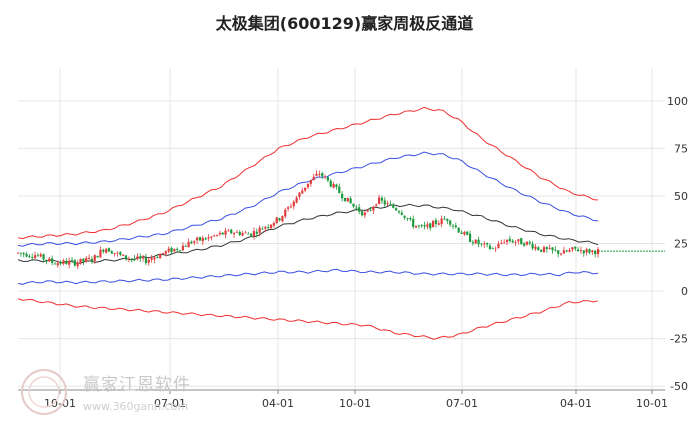 This screenshot has height=427, width=689. What do you see at coordinates (679, 386) in the screenshot?
I see `y-tick-label: -50` at bounding box center [679, 386].